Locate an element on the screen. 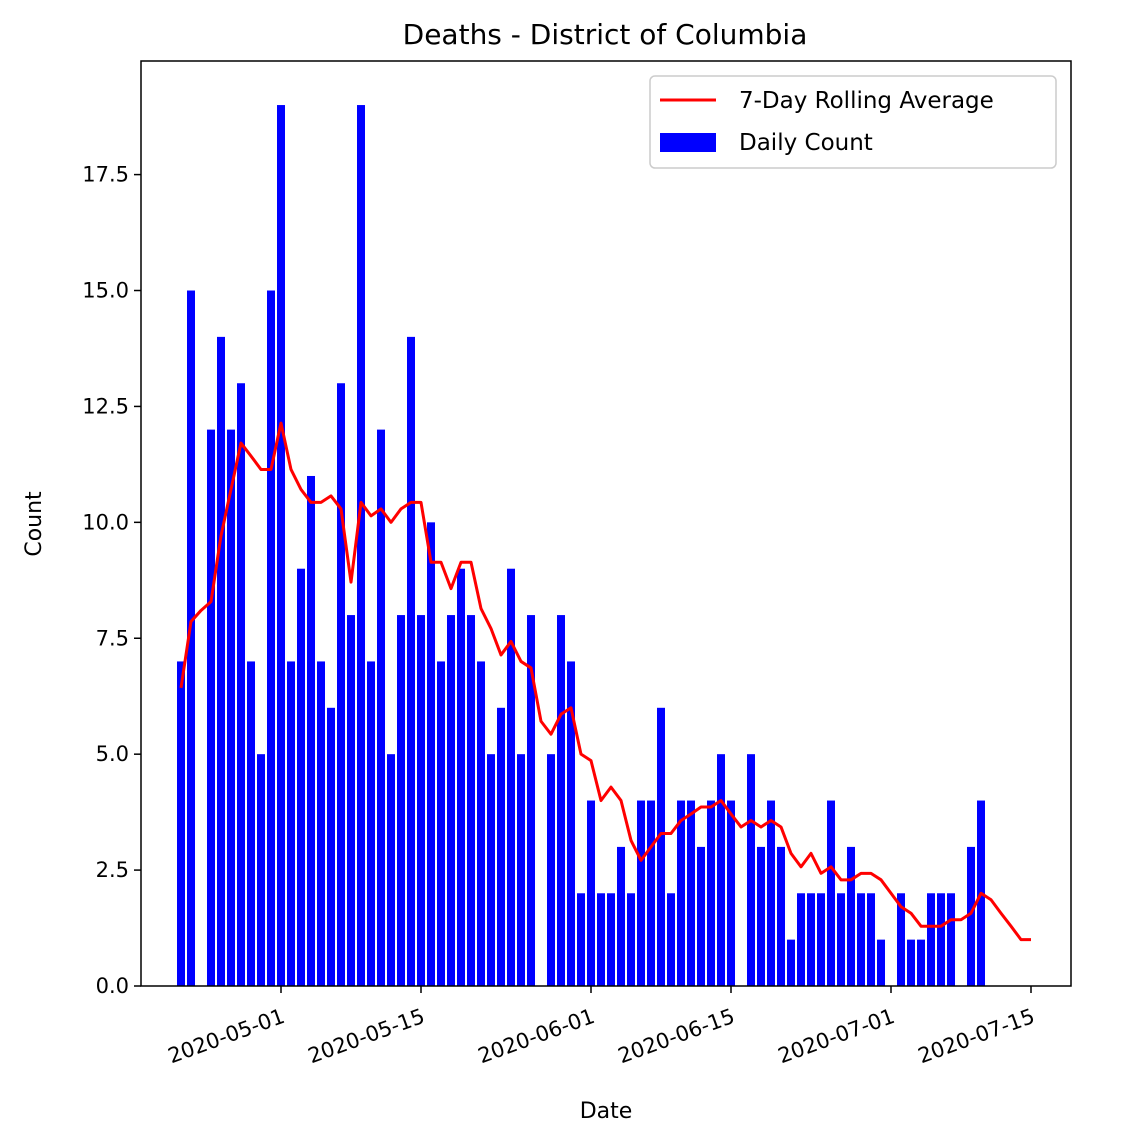  y-tick-label: 2.5 is located at coordinates (112, 870).